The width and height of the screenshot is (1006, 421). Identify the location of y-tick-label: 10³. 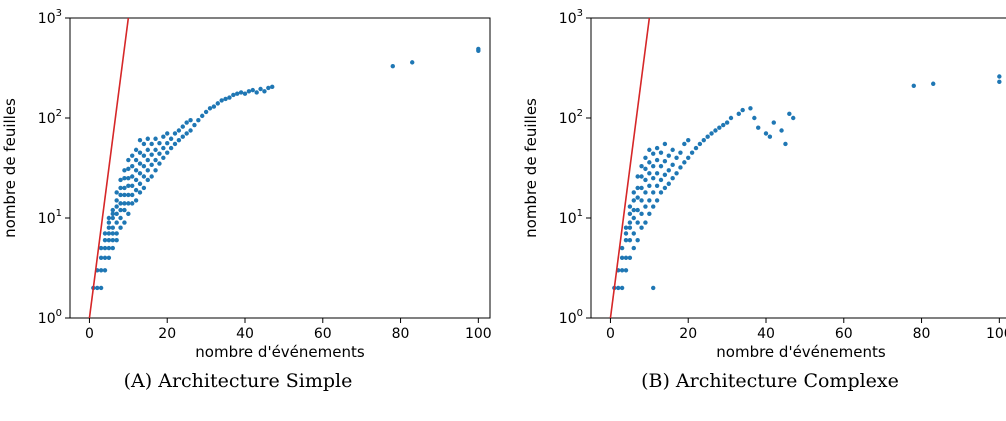
(571, 17).